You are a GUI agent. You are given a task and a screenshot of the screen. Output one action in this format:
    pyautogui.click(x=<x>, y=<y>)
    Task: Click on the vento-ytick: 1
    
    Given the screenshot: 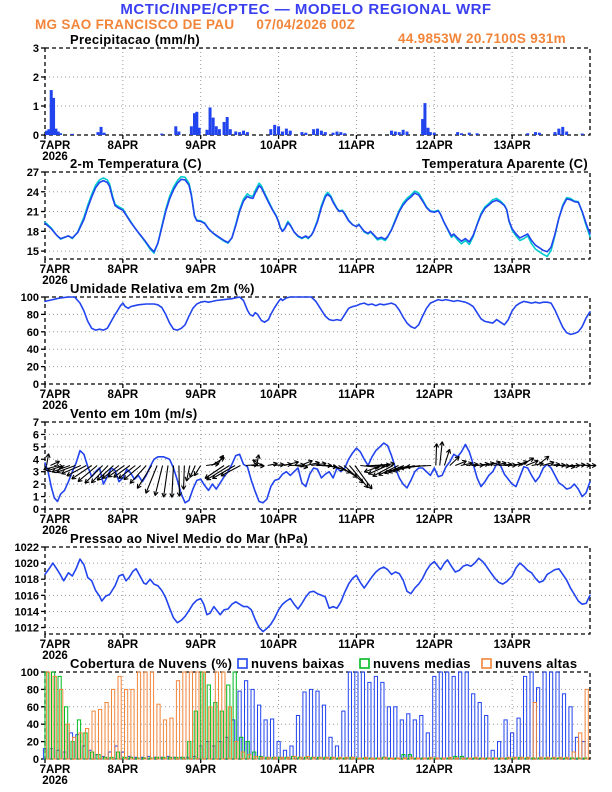 What is the action you would take?
    pyautogui.click(x=36, y=498)
    